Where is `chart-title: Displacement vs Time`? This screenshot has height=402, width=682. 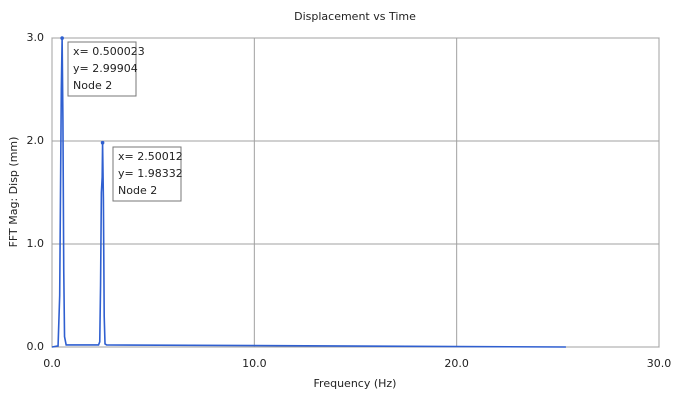
chart-title: Displacement vs Time is located at coordinates (355, 16).